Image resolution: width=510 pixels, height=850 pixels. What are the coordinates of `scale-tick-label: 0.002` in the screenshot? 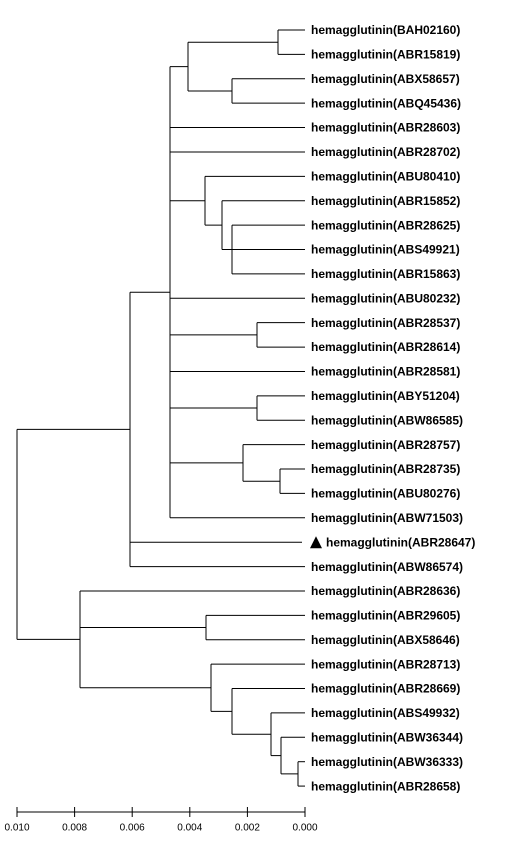 It's located at (247, 828).